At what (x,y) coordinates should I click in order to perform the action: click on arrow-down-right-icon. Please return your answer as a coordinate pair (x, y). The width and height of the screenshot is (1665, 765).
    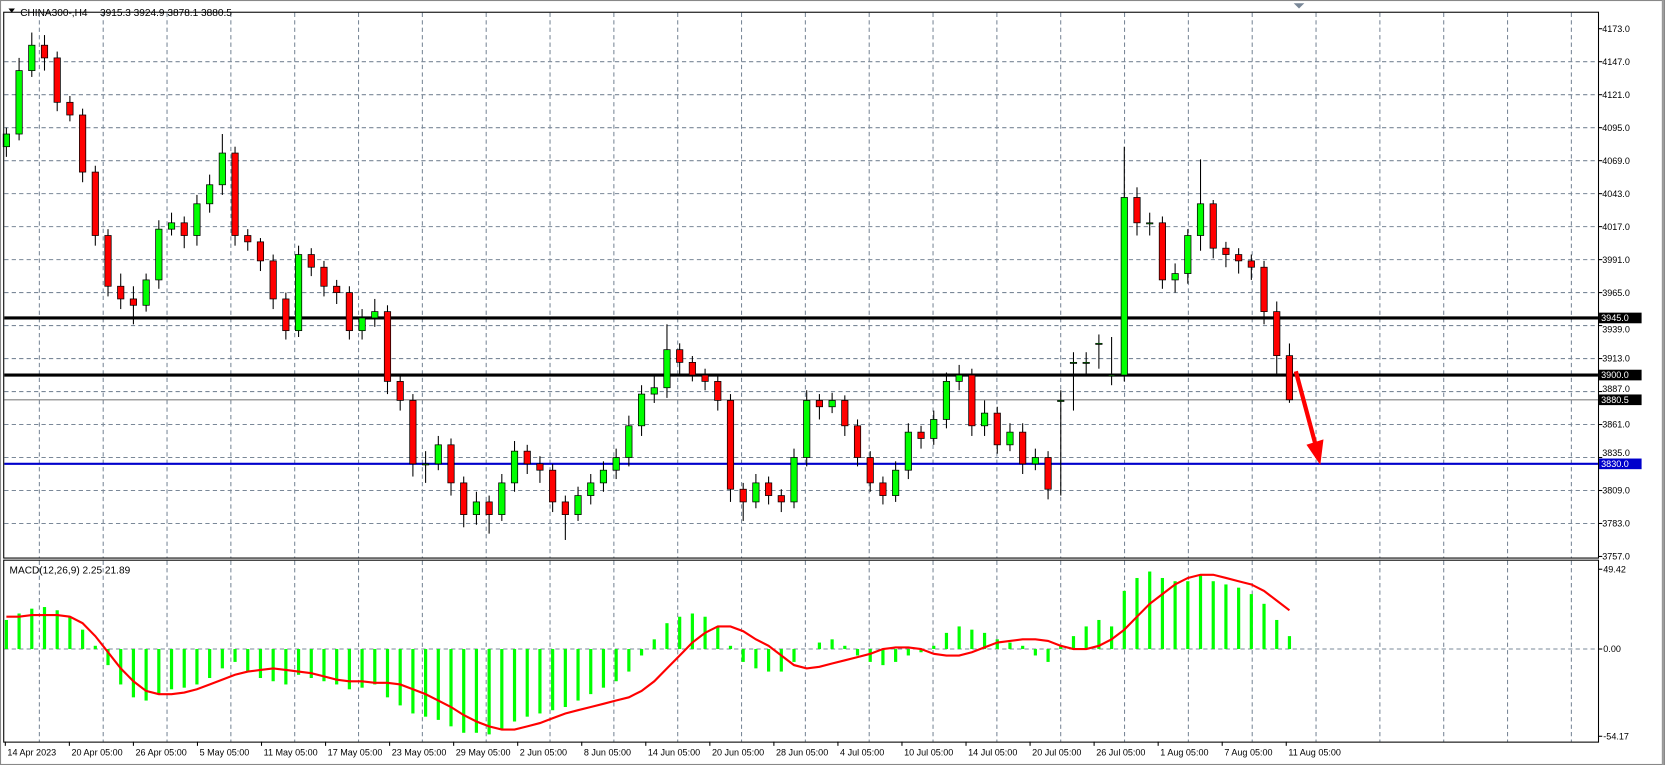
    Looking at the image, I should click on (1308, 417).